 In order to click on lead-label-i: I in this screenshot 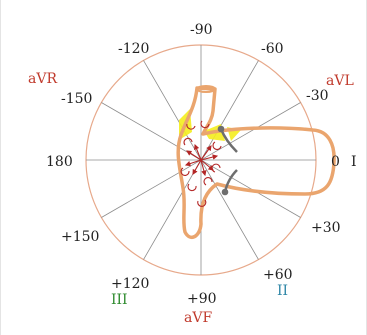, I will do `click(354, 162)`.